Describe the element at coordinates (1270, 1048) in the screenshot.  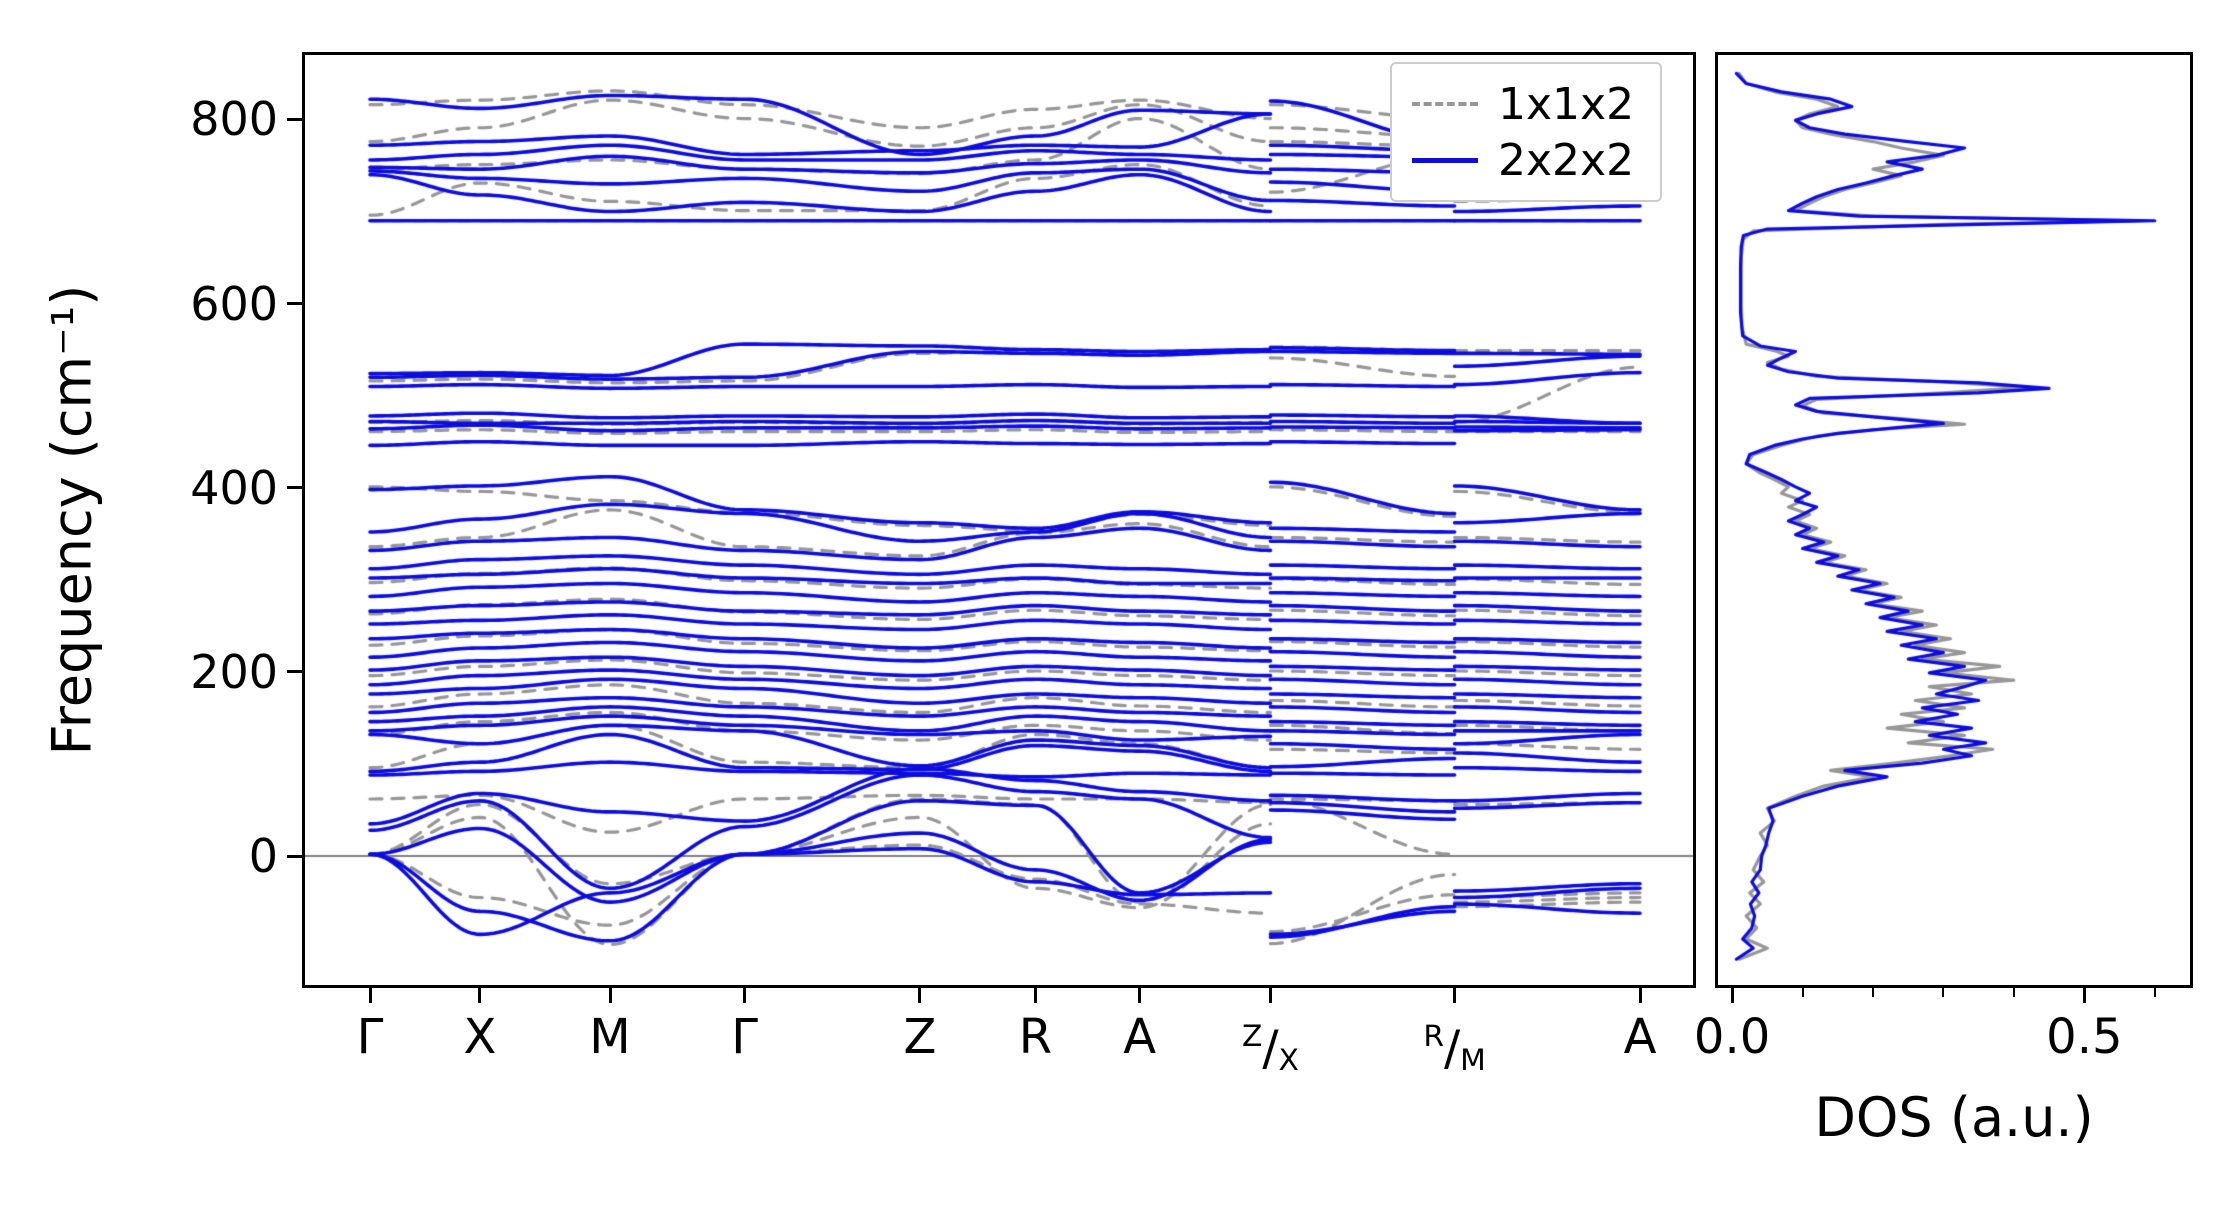
I see `x-tick-label: Z/X` at that location.